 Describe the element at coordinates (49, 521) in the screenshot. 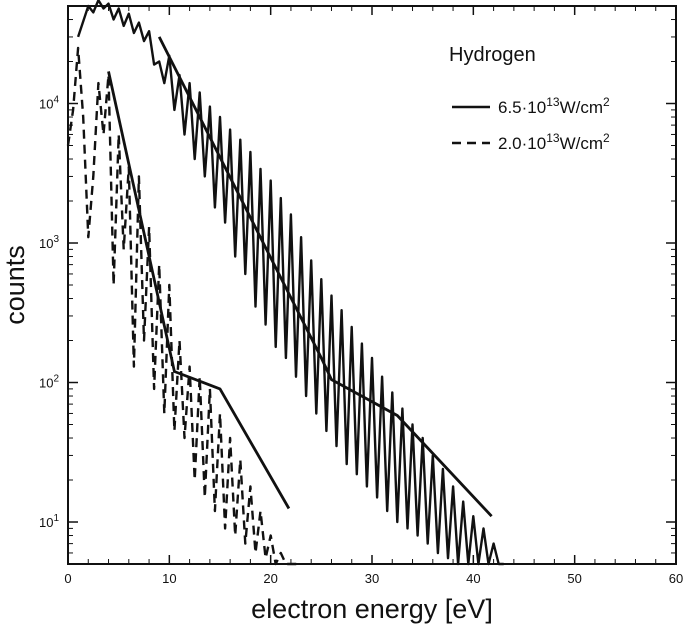

I see `y-tick-label-10: 10¹` at that location.